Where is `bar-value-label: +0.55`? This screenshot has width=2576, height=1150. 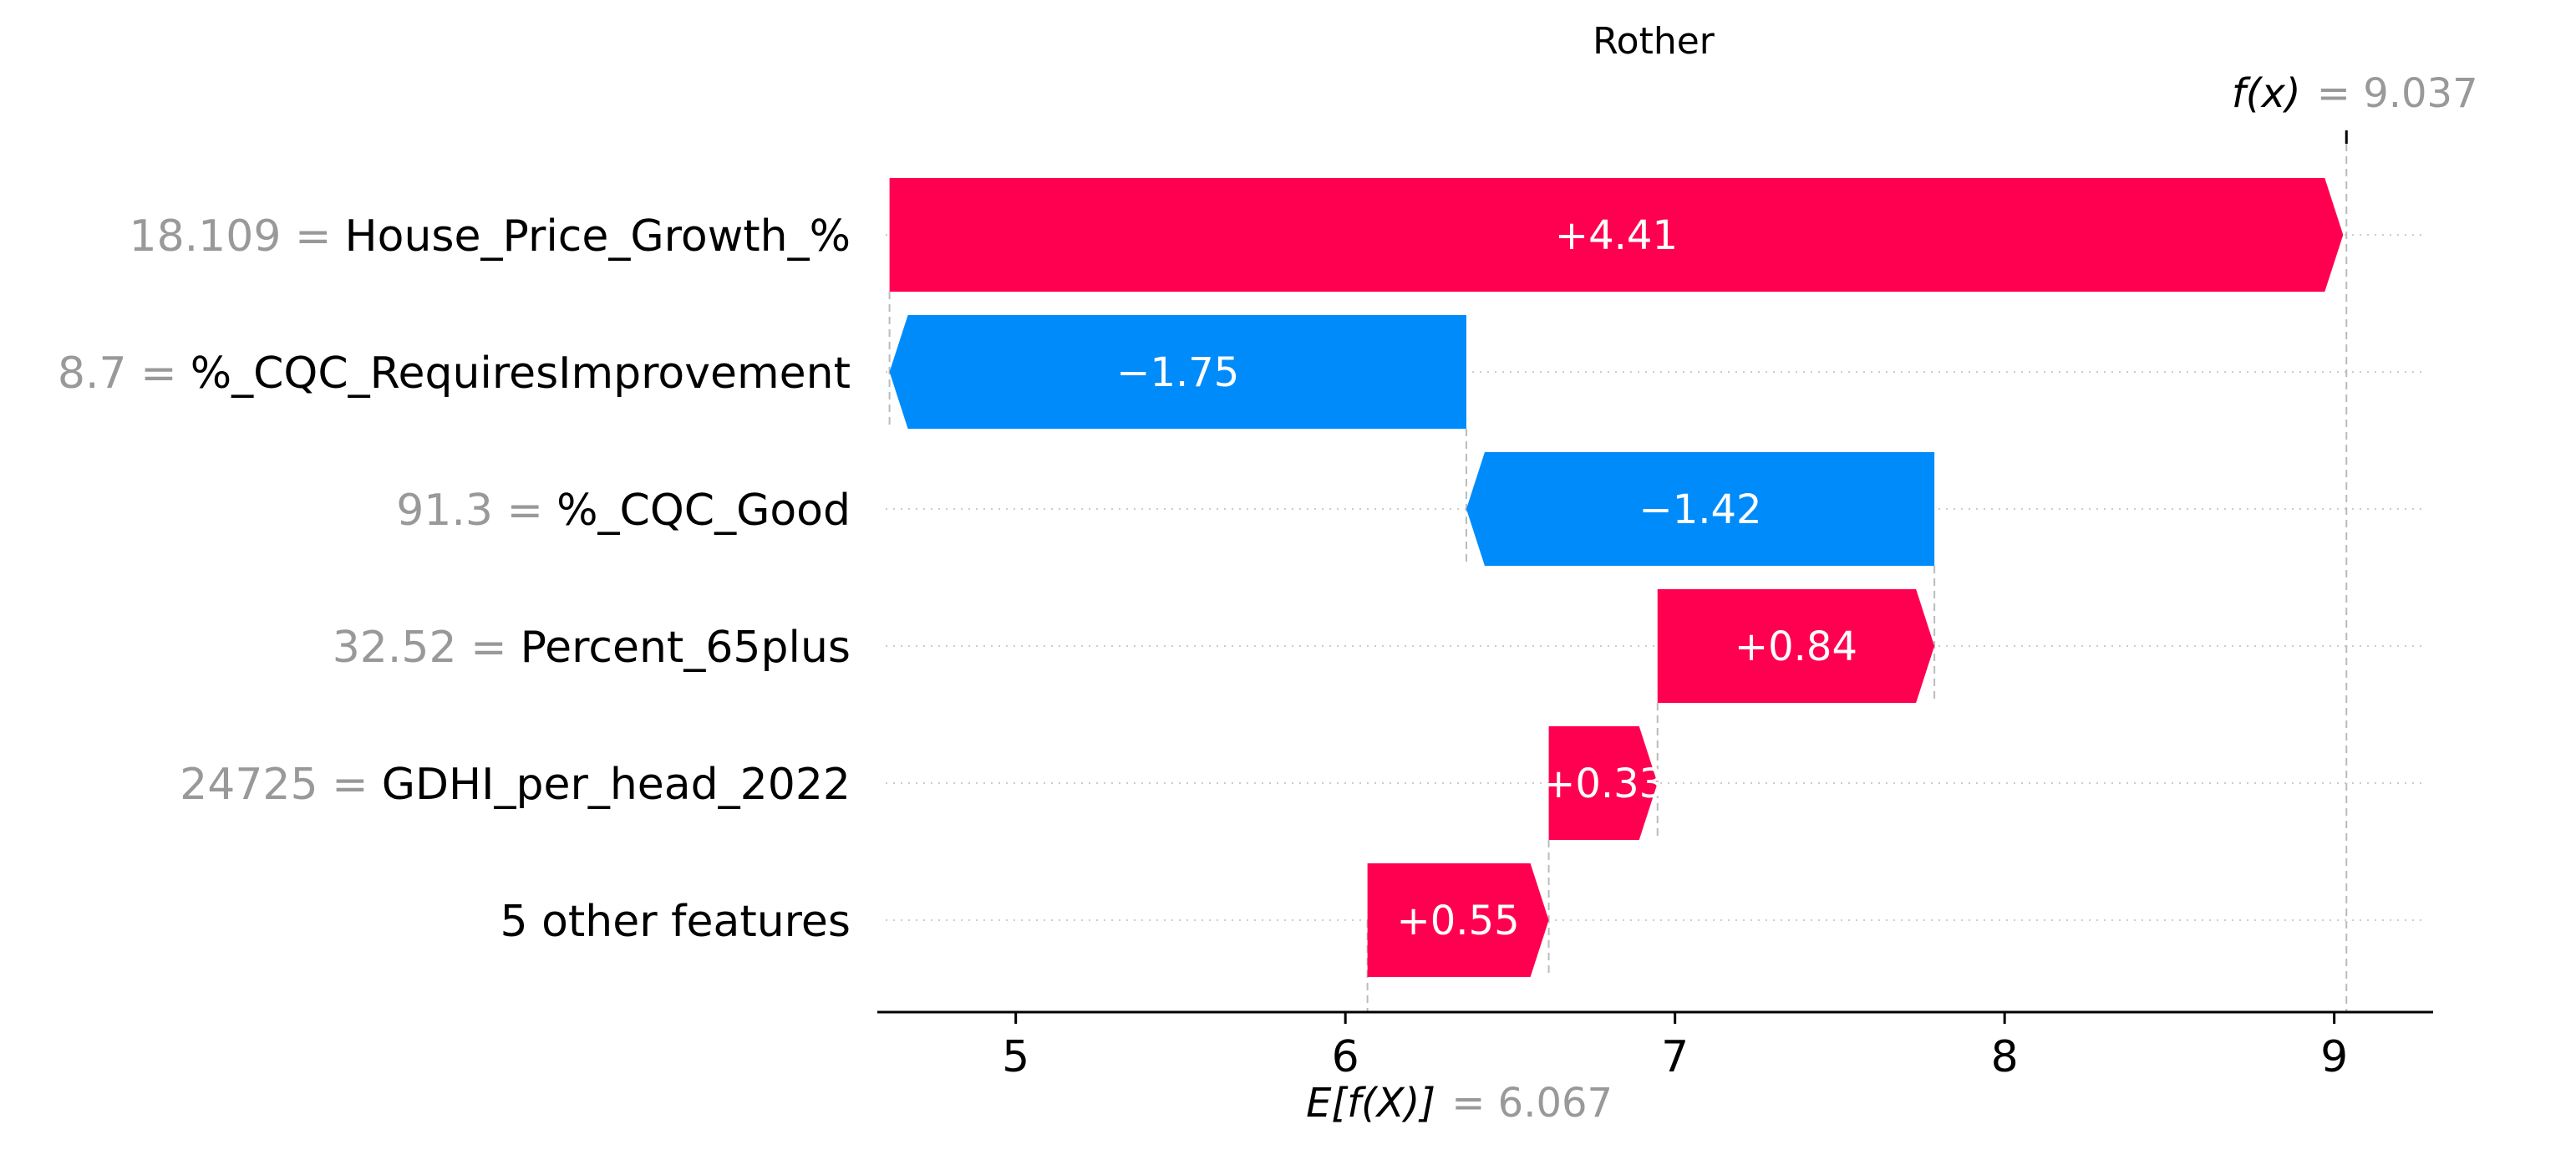
bar-value-label: +0.55 is located at coordinates (1458, 921).